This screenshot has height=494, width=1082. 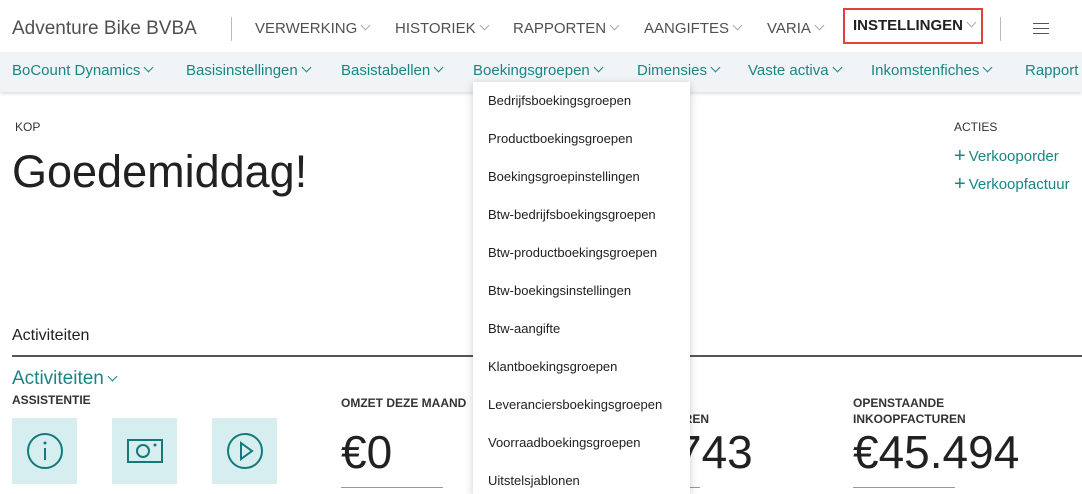 I want to click on kpi-value: €45.494, so click(x=936, y=452).